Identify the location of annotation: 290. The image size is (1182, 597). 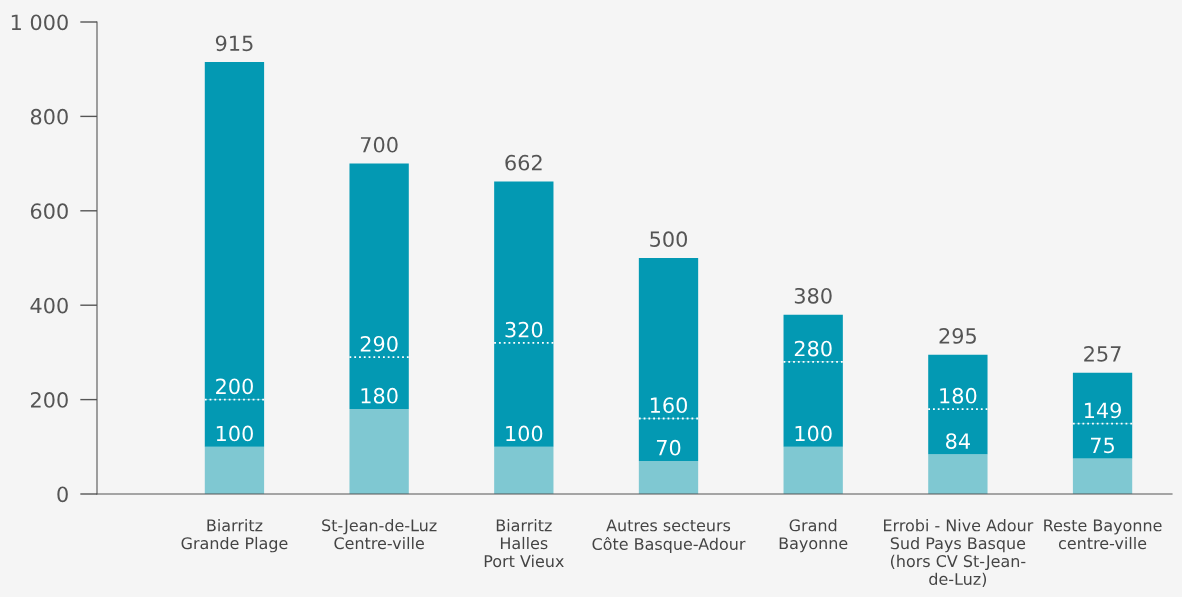
(379, 343).